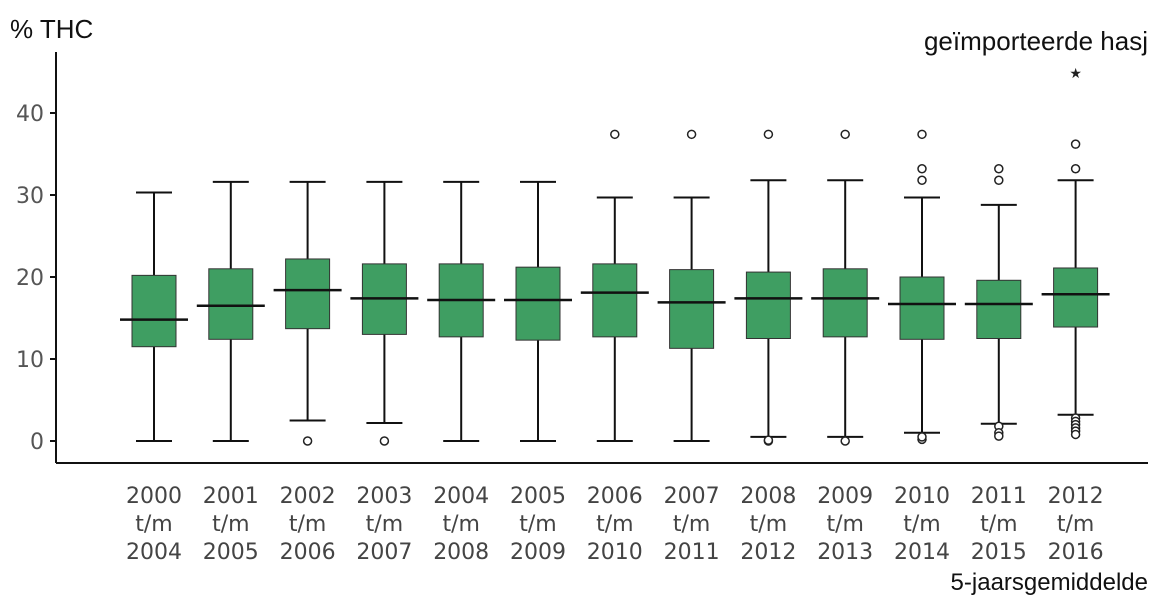  Describe the element at coordinates (1076, 524) in the screenshot. I see `x-tick-label: 2012 t/m 2016` at that location.